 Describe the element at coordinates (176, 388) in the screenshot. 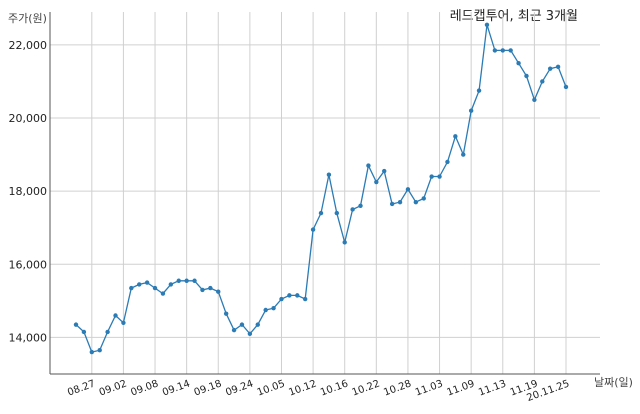

I see `x-tick-label: 09.14` at that location.